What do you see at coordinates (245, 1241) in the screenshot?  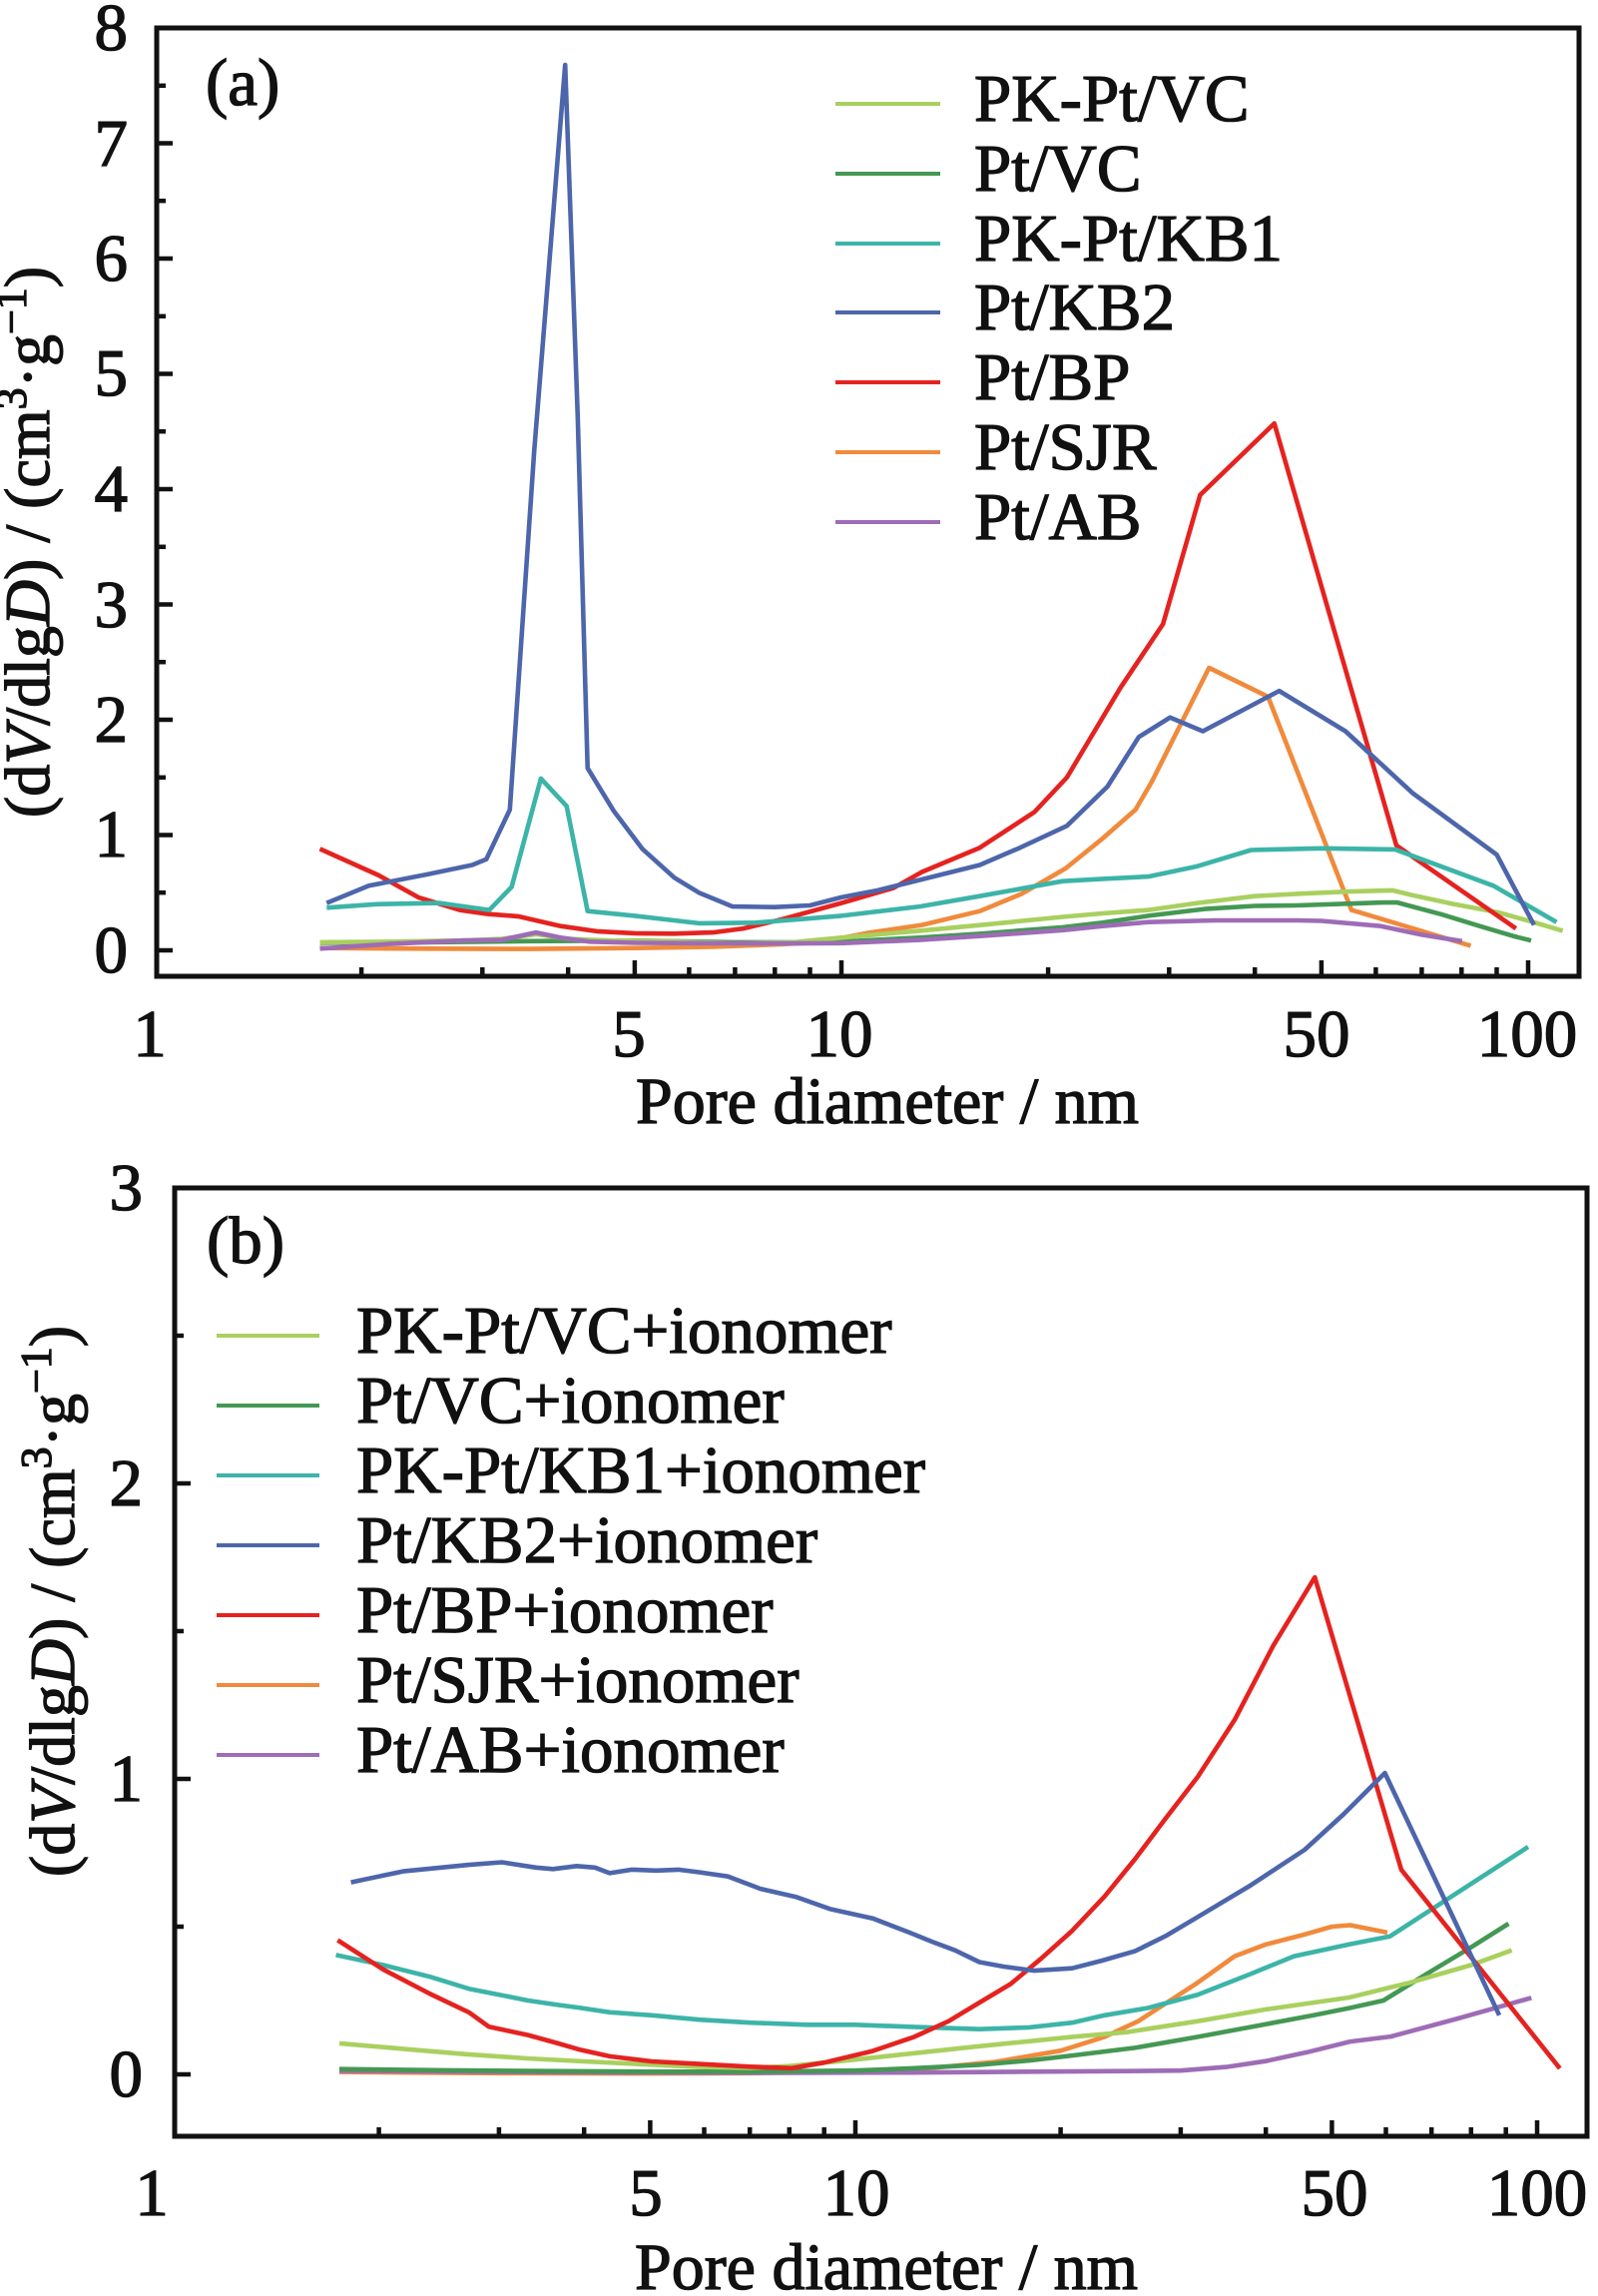 I see `svg-text: (b)` at bounding box center [245, 1241].